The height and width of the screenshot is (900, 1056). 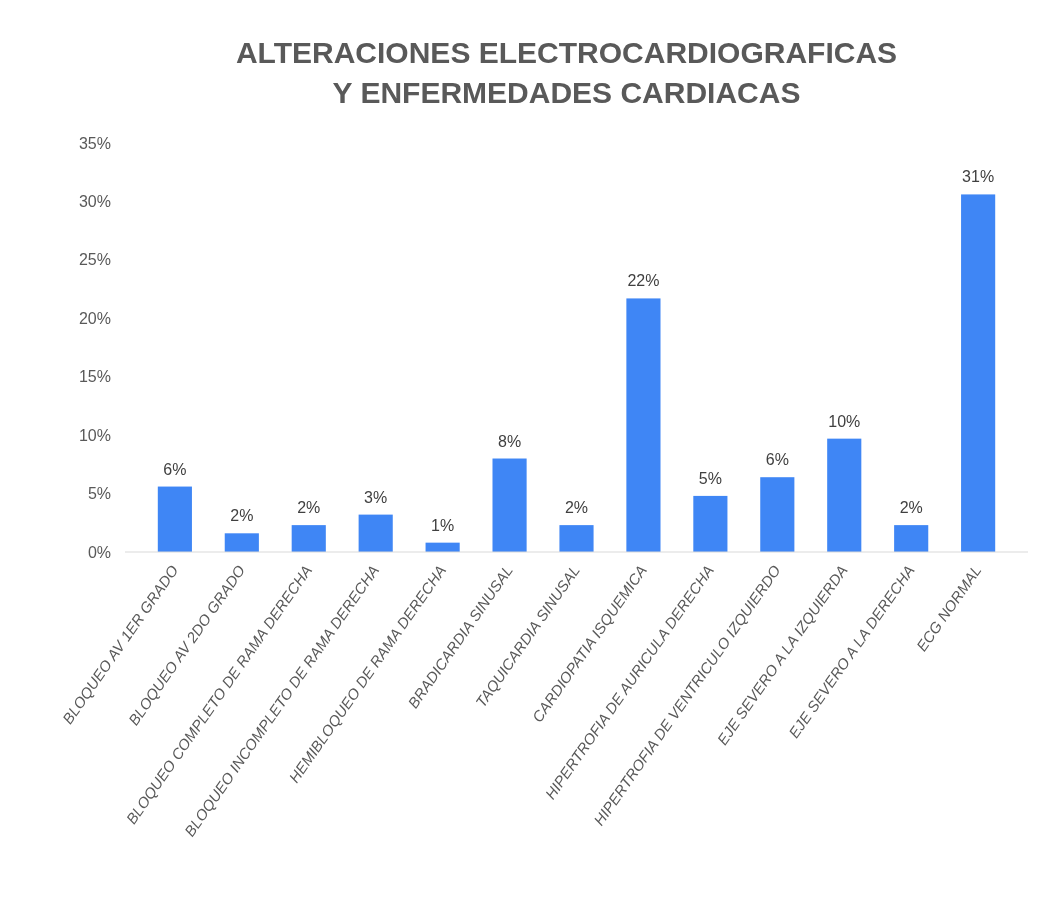 I want to click on data-label: 1%, so click(x=443, y=525).